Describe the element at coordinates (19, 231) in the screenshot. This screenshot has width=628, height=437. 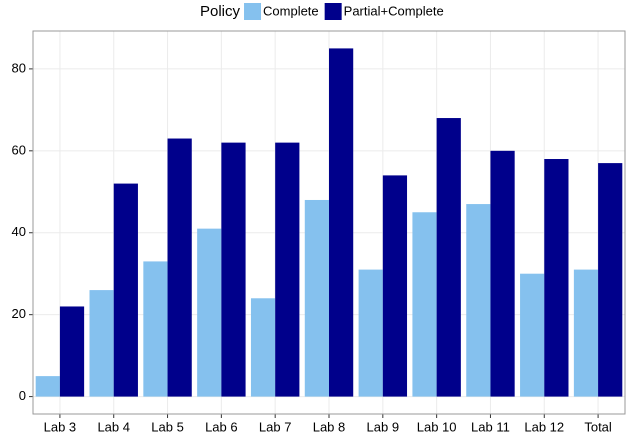
I see `y-tick-label: 40` at that location.